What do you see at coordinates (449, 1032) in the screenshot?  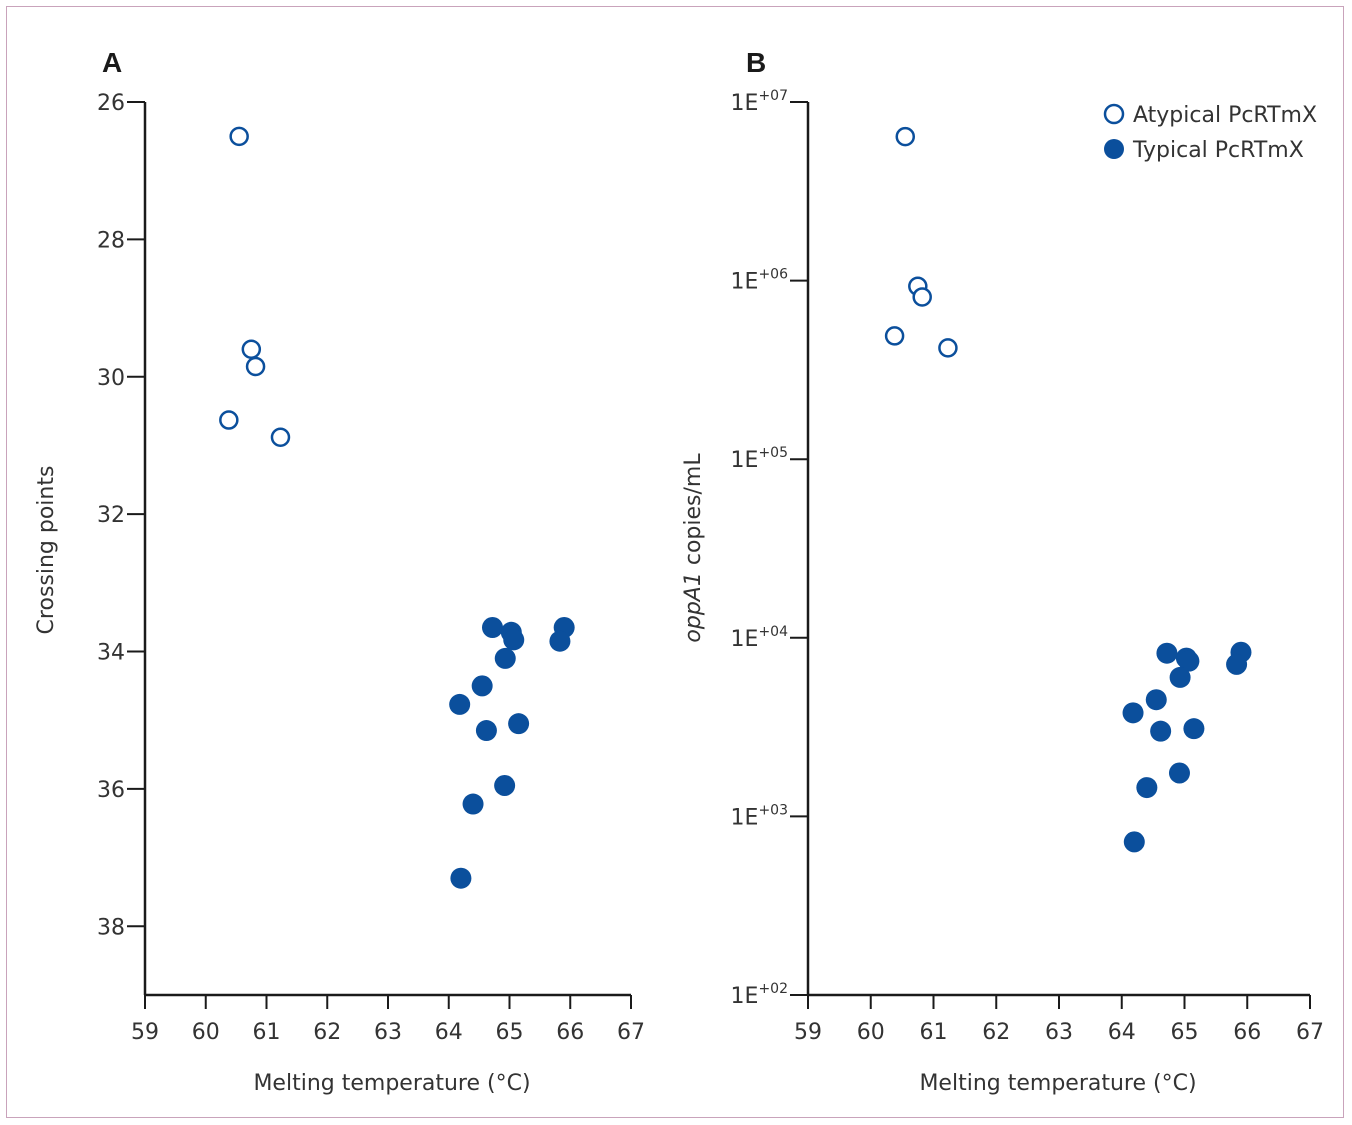 I see `panel-a-x-tick-label: 64` at bounding box center [449, 1032].